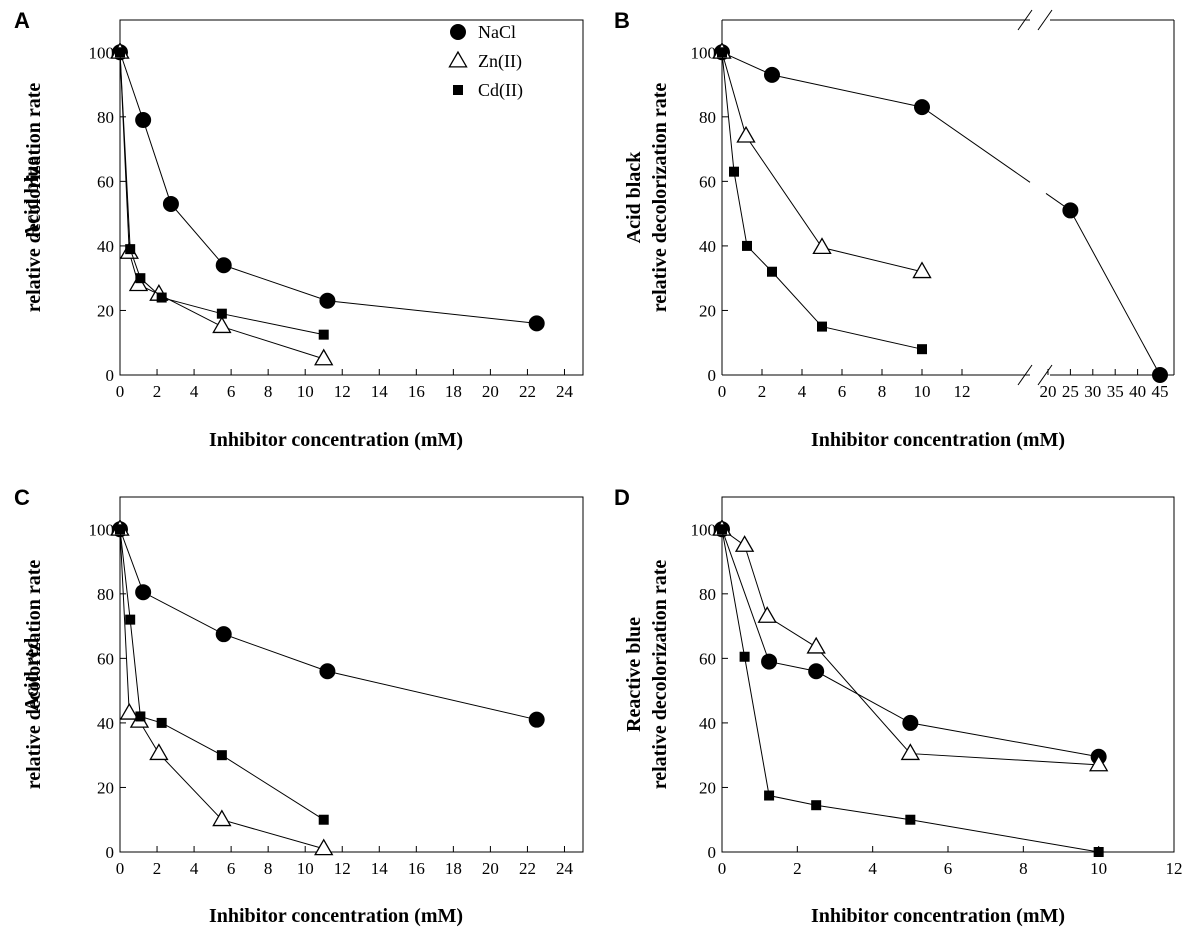 This screenshot has height=929, width=1186. I want to click on series-cdii, so click(222, 674).